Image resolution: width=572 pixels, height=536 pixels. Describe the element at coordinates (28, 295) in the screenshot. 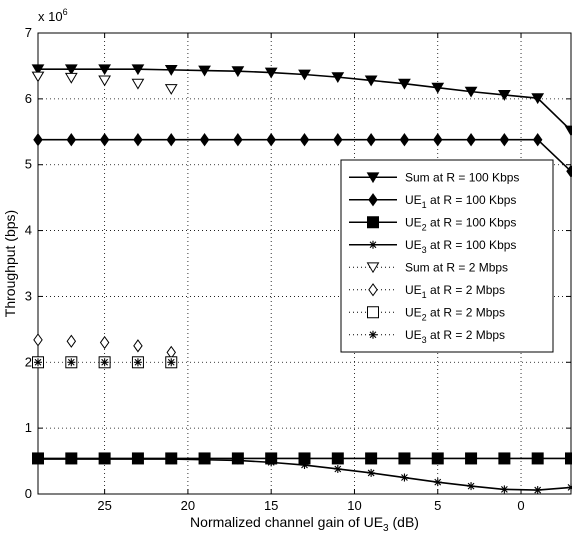

I see `y-tick-label: 3` at that location.